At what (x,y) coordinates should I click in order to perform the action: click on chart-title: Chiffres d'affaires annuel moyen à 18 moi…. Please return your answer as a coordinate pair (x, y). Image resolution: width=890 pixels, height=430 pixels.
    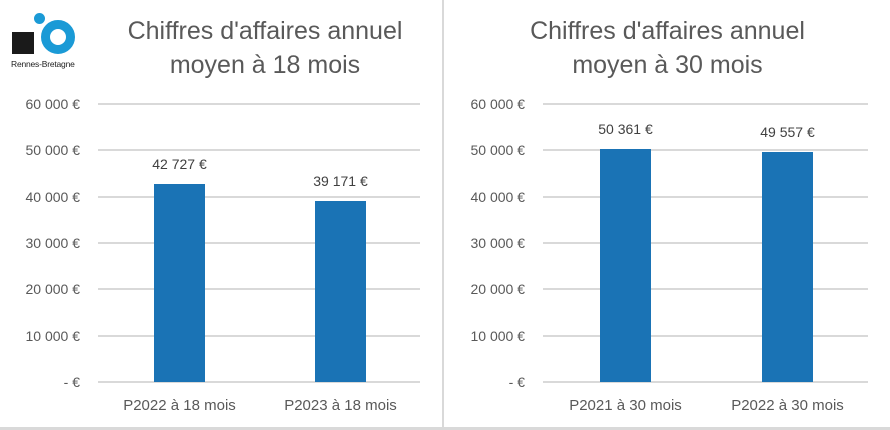
    Looking at the image, I should click on (265, 48).